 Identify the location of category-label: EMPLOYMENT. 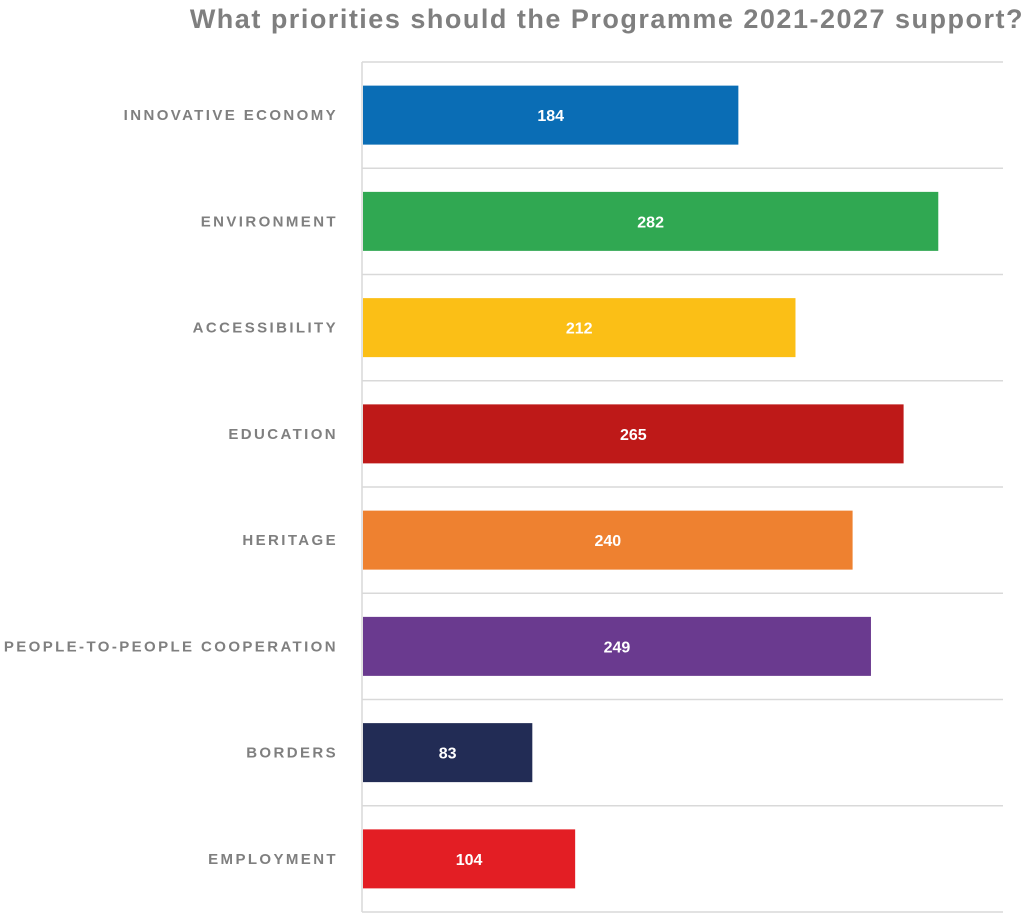
(273, 859).